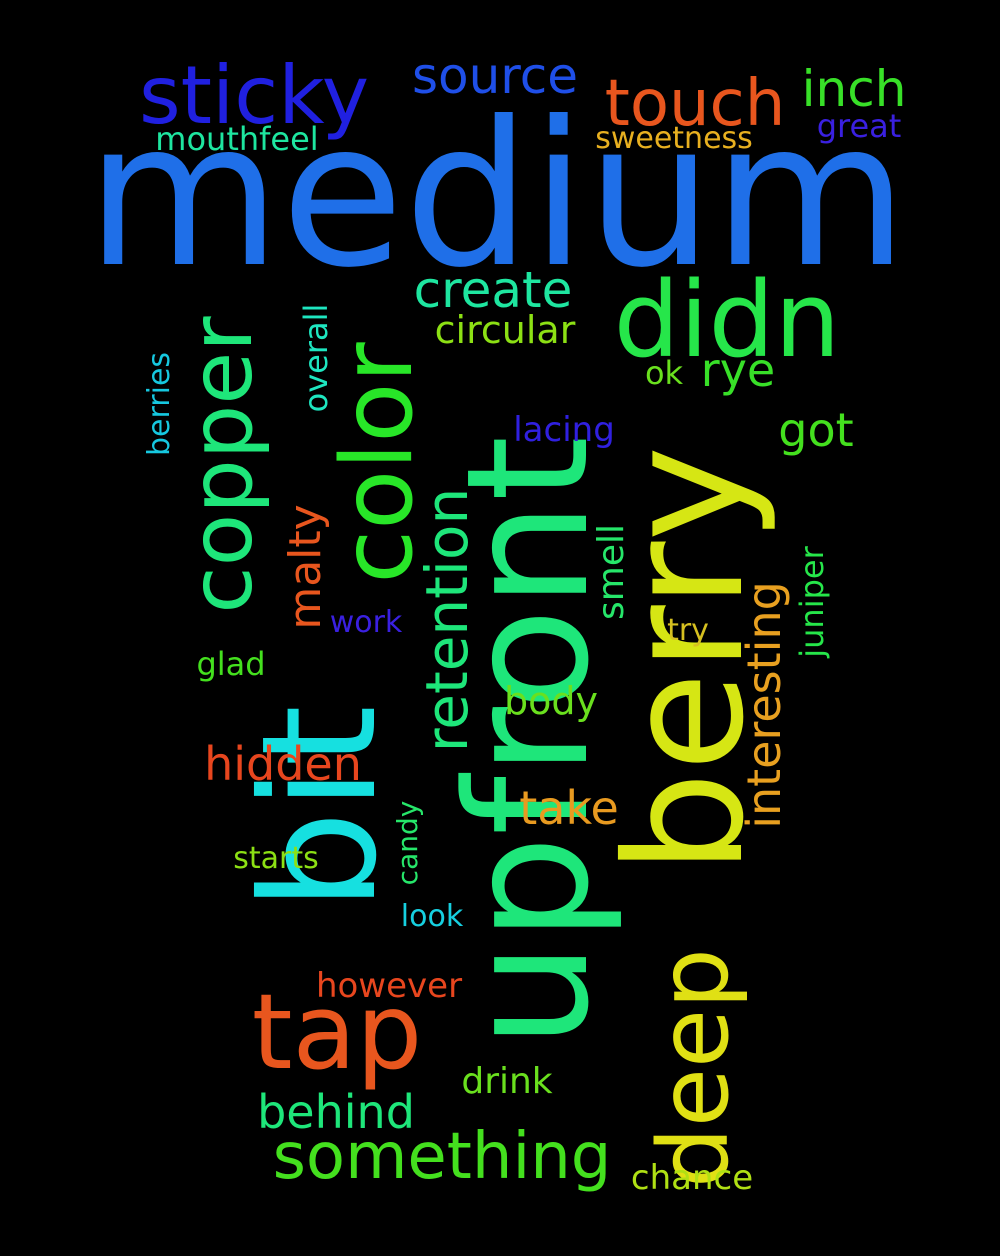  I want to click on word-hidden: hidden, so click(283, 764).